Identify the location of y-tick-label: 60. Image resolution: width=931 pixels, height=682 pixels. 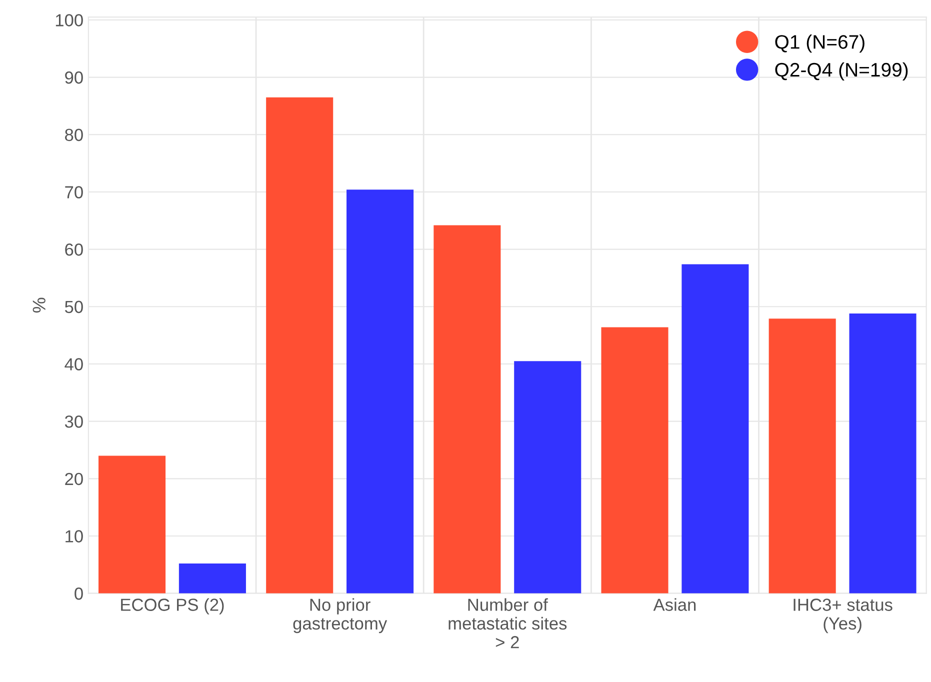
(74, 249).